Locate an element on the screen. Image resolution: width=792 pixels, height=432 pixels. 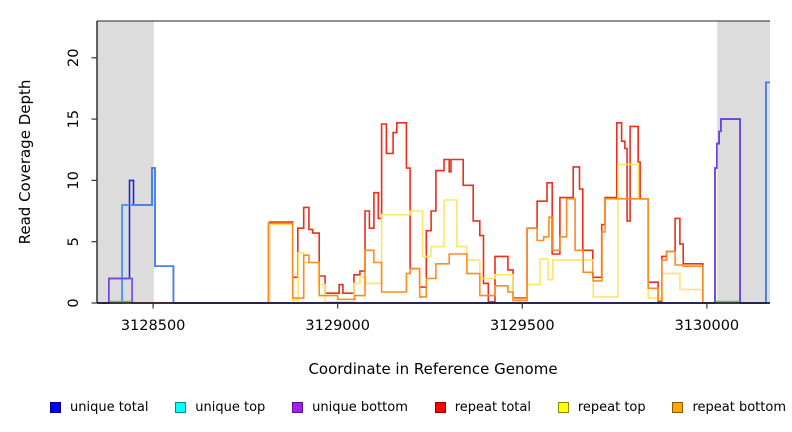
right-gray-region is located at coordinates (743, 162).